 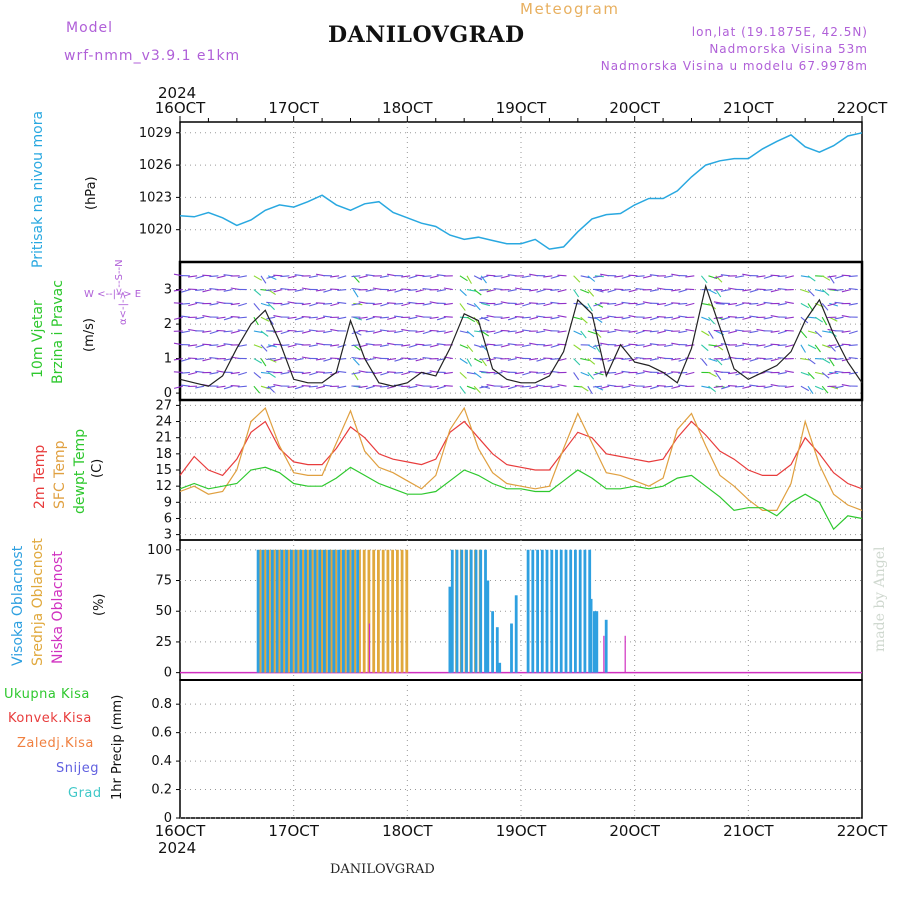 What do you see at coordinates (163, 454) in the screenshot?
I see `ytick-label: 18` at bounding box center [163, 454].